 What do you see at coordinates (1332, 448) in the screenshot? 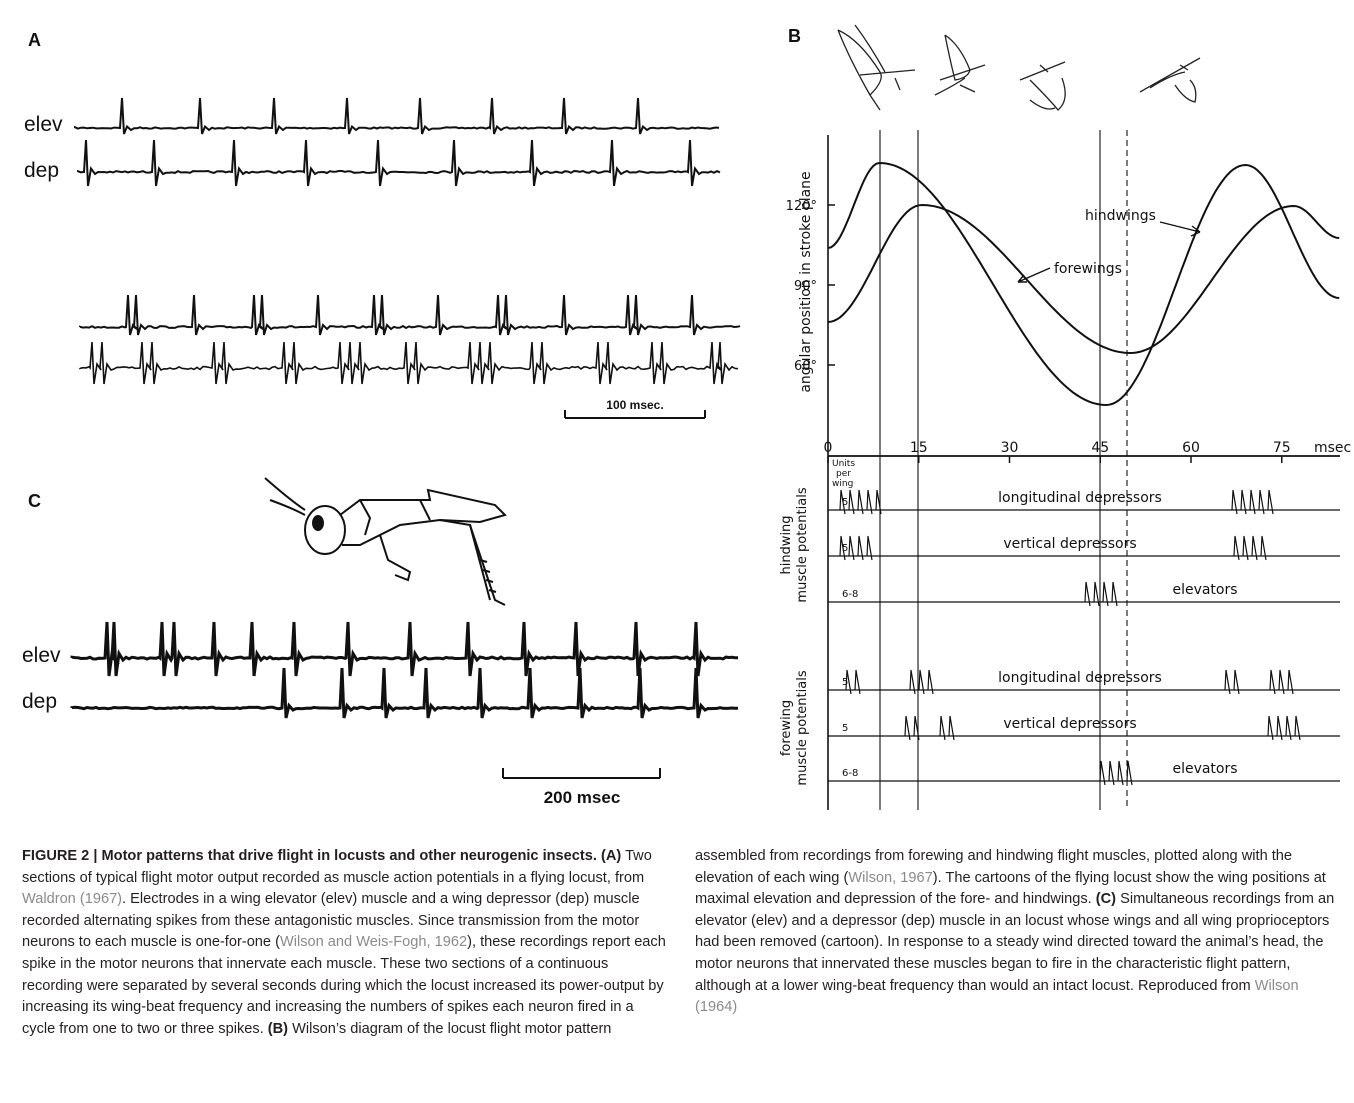
I see `x-unit: msec` at bounding box center [1332, 448].